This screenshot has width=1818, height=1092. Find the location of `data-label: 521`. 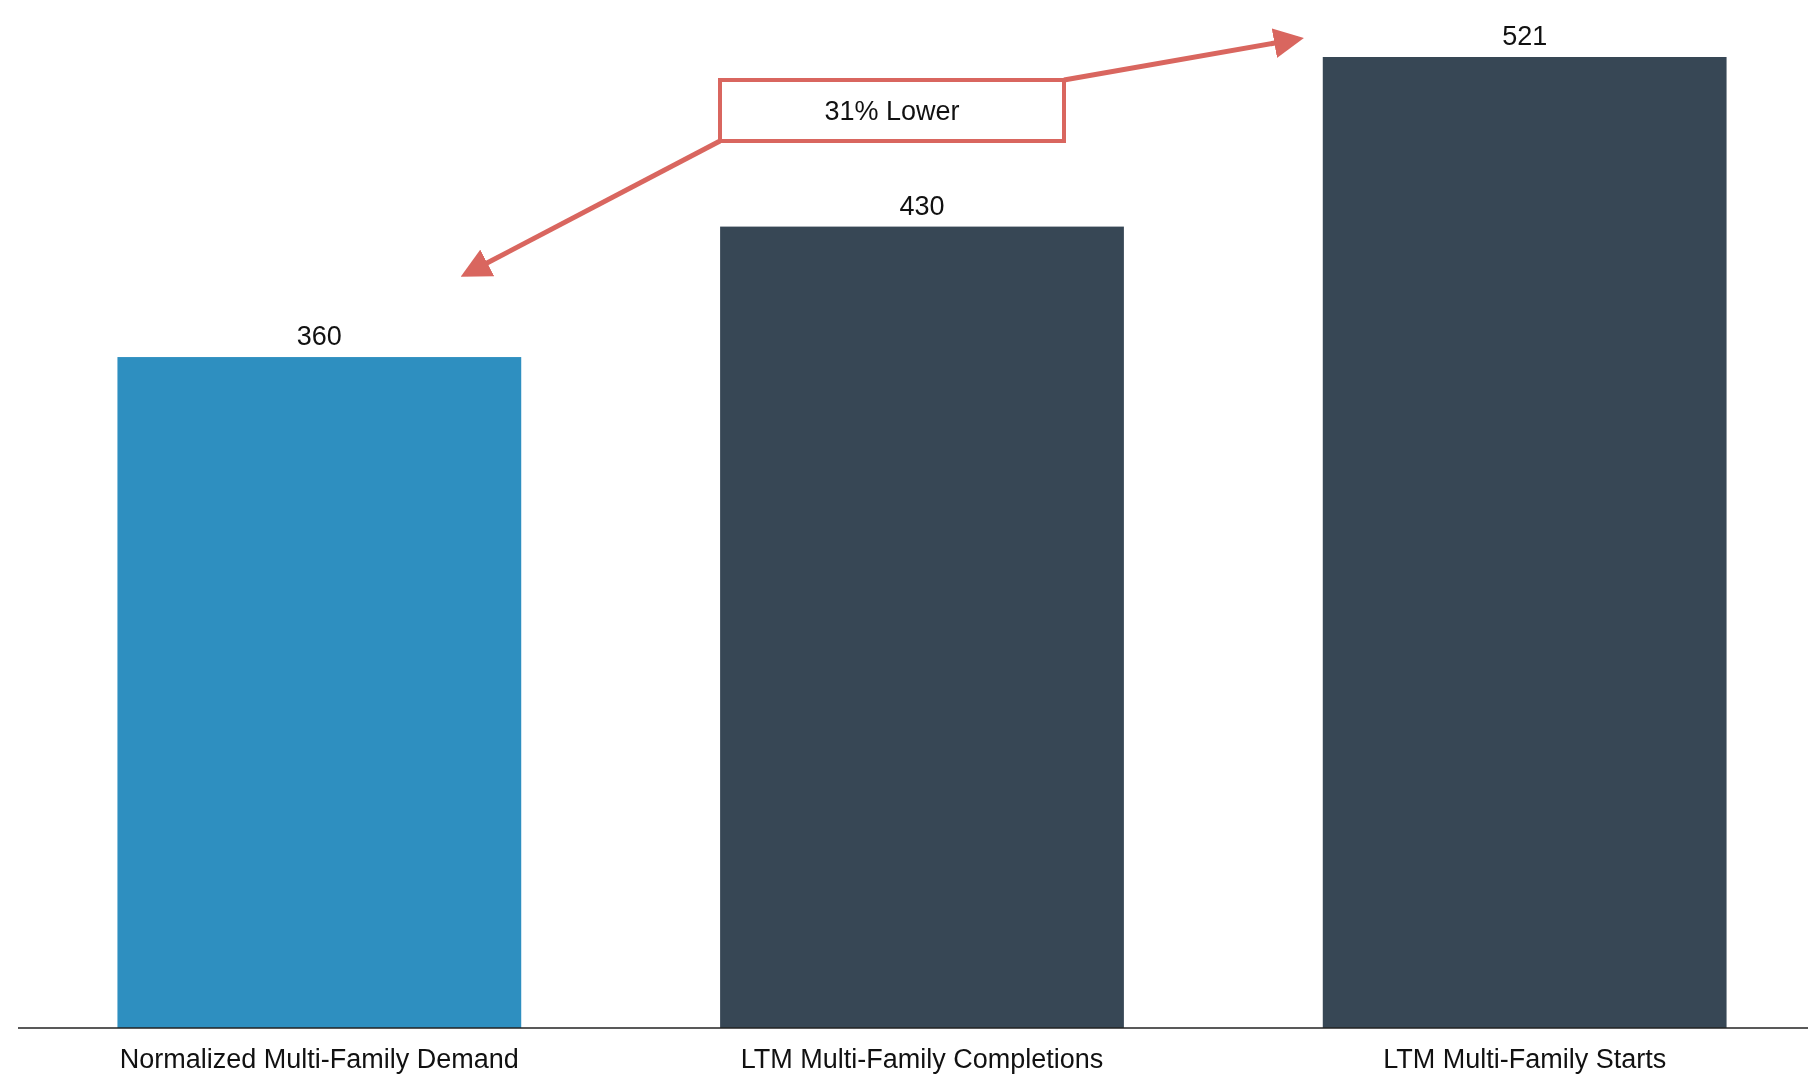

data-label: 521 is located at coordinates (1525, 36).